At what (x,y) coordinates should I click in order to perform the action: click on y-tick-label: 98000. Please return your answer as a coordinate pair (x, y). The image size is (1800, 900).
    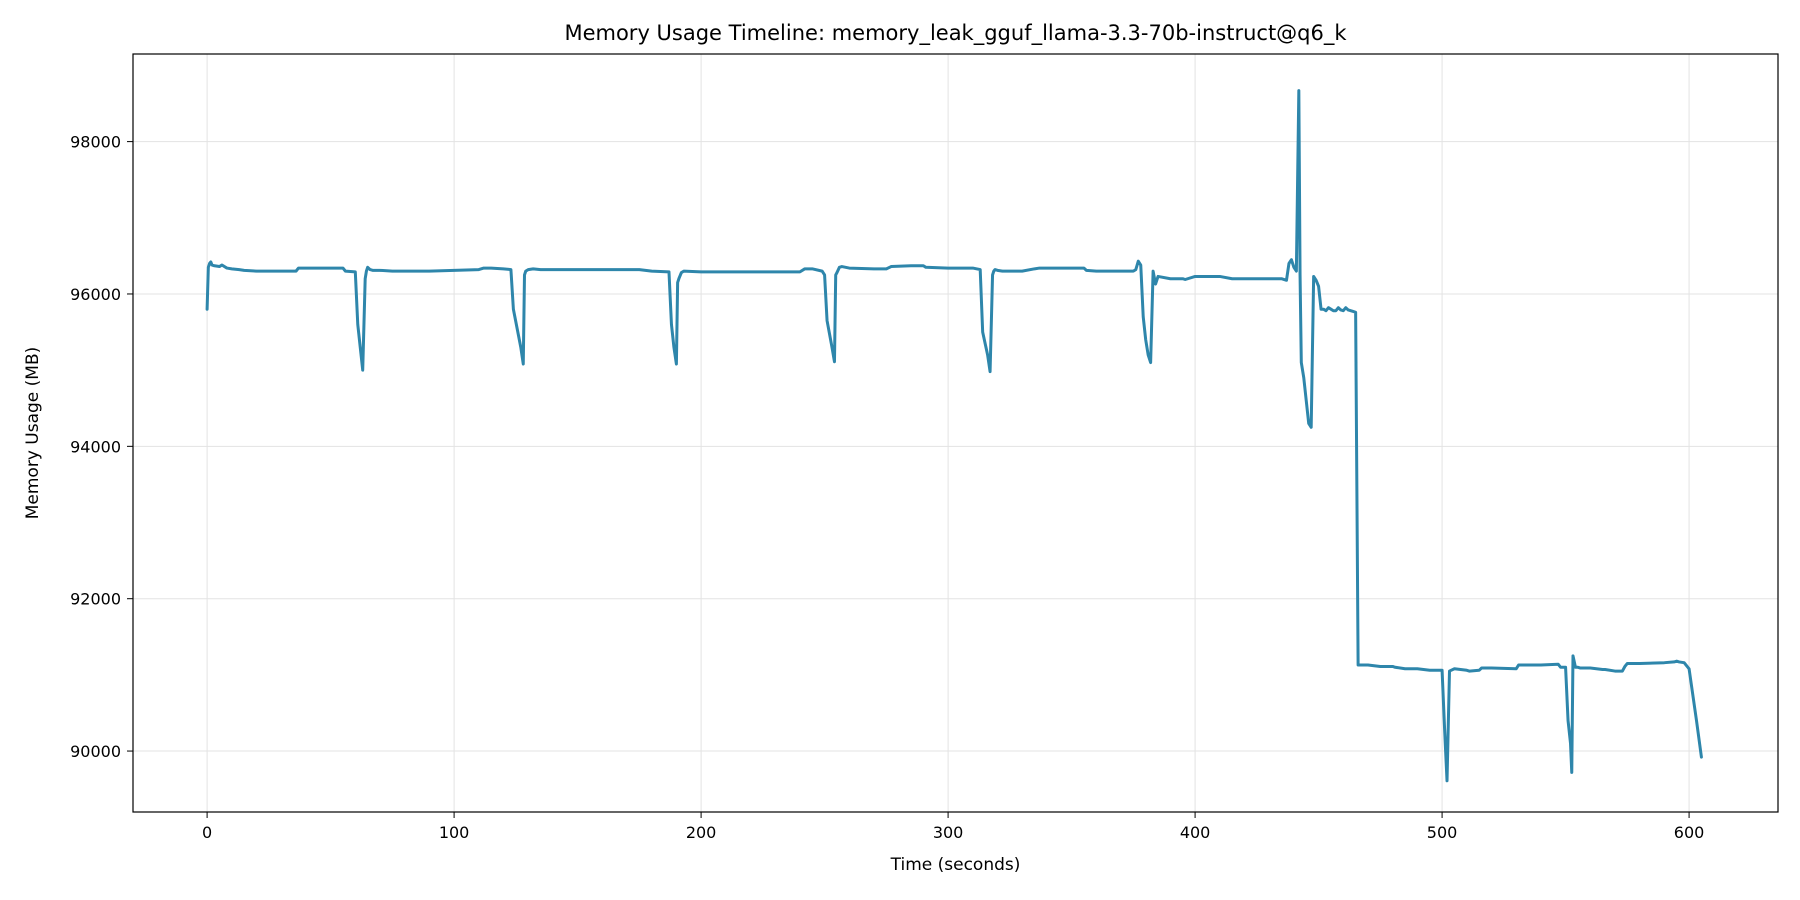
    Looking at the image, I should click on (95, 142).